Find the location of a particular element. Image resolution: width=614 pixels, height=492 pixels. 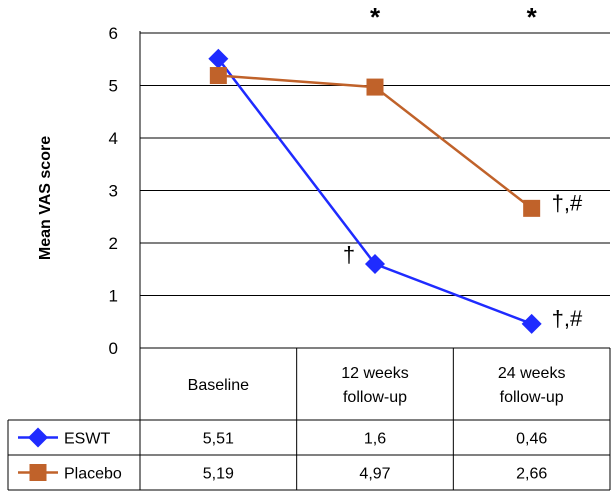

table-value-cell: 4,97 is located at coordinates (374, 474).